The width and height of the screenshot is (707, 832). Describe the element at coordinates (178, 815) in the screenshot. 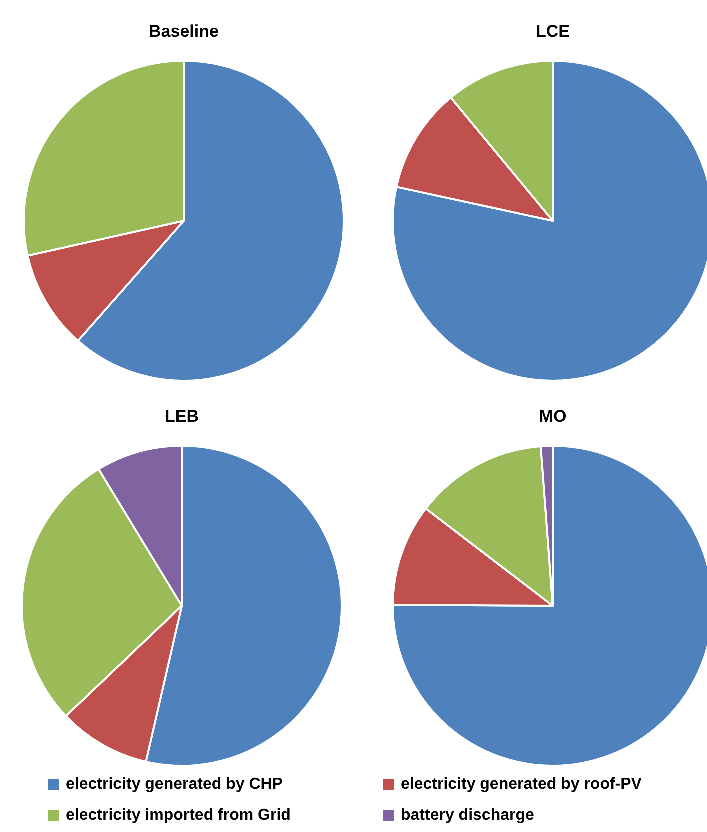

I see `legend-label: electricity imported from Grid` at that location.